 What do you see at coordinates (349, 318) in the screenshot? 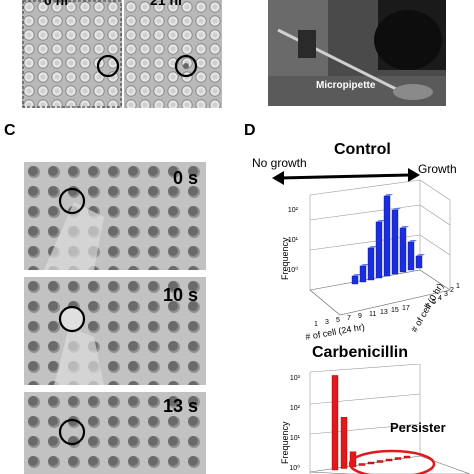
I see `x-tick: 7` at bounding box center [349, 318].